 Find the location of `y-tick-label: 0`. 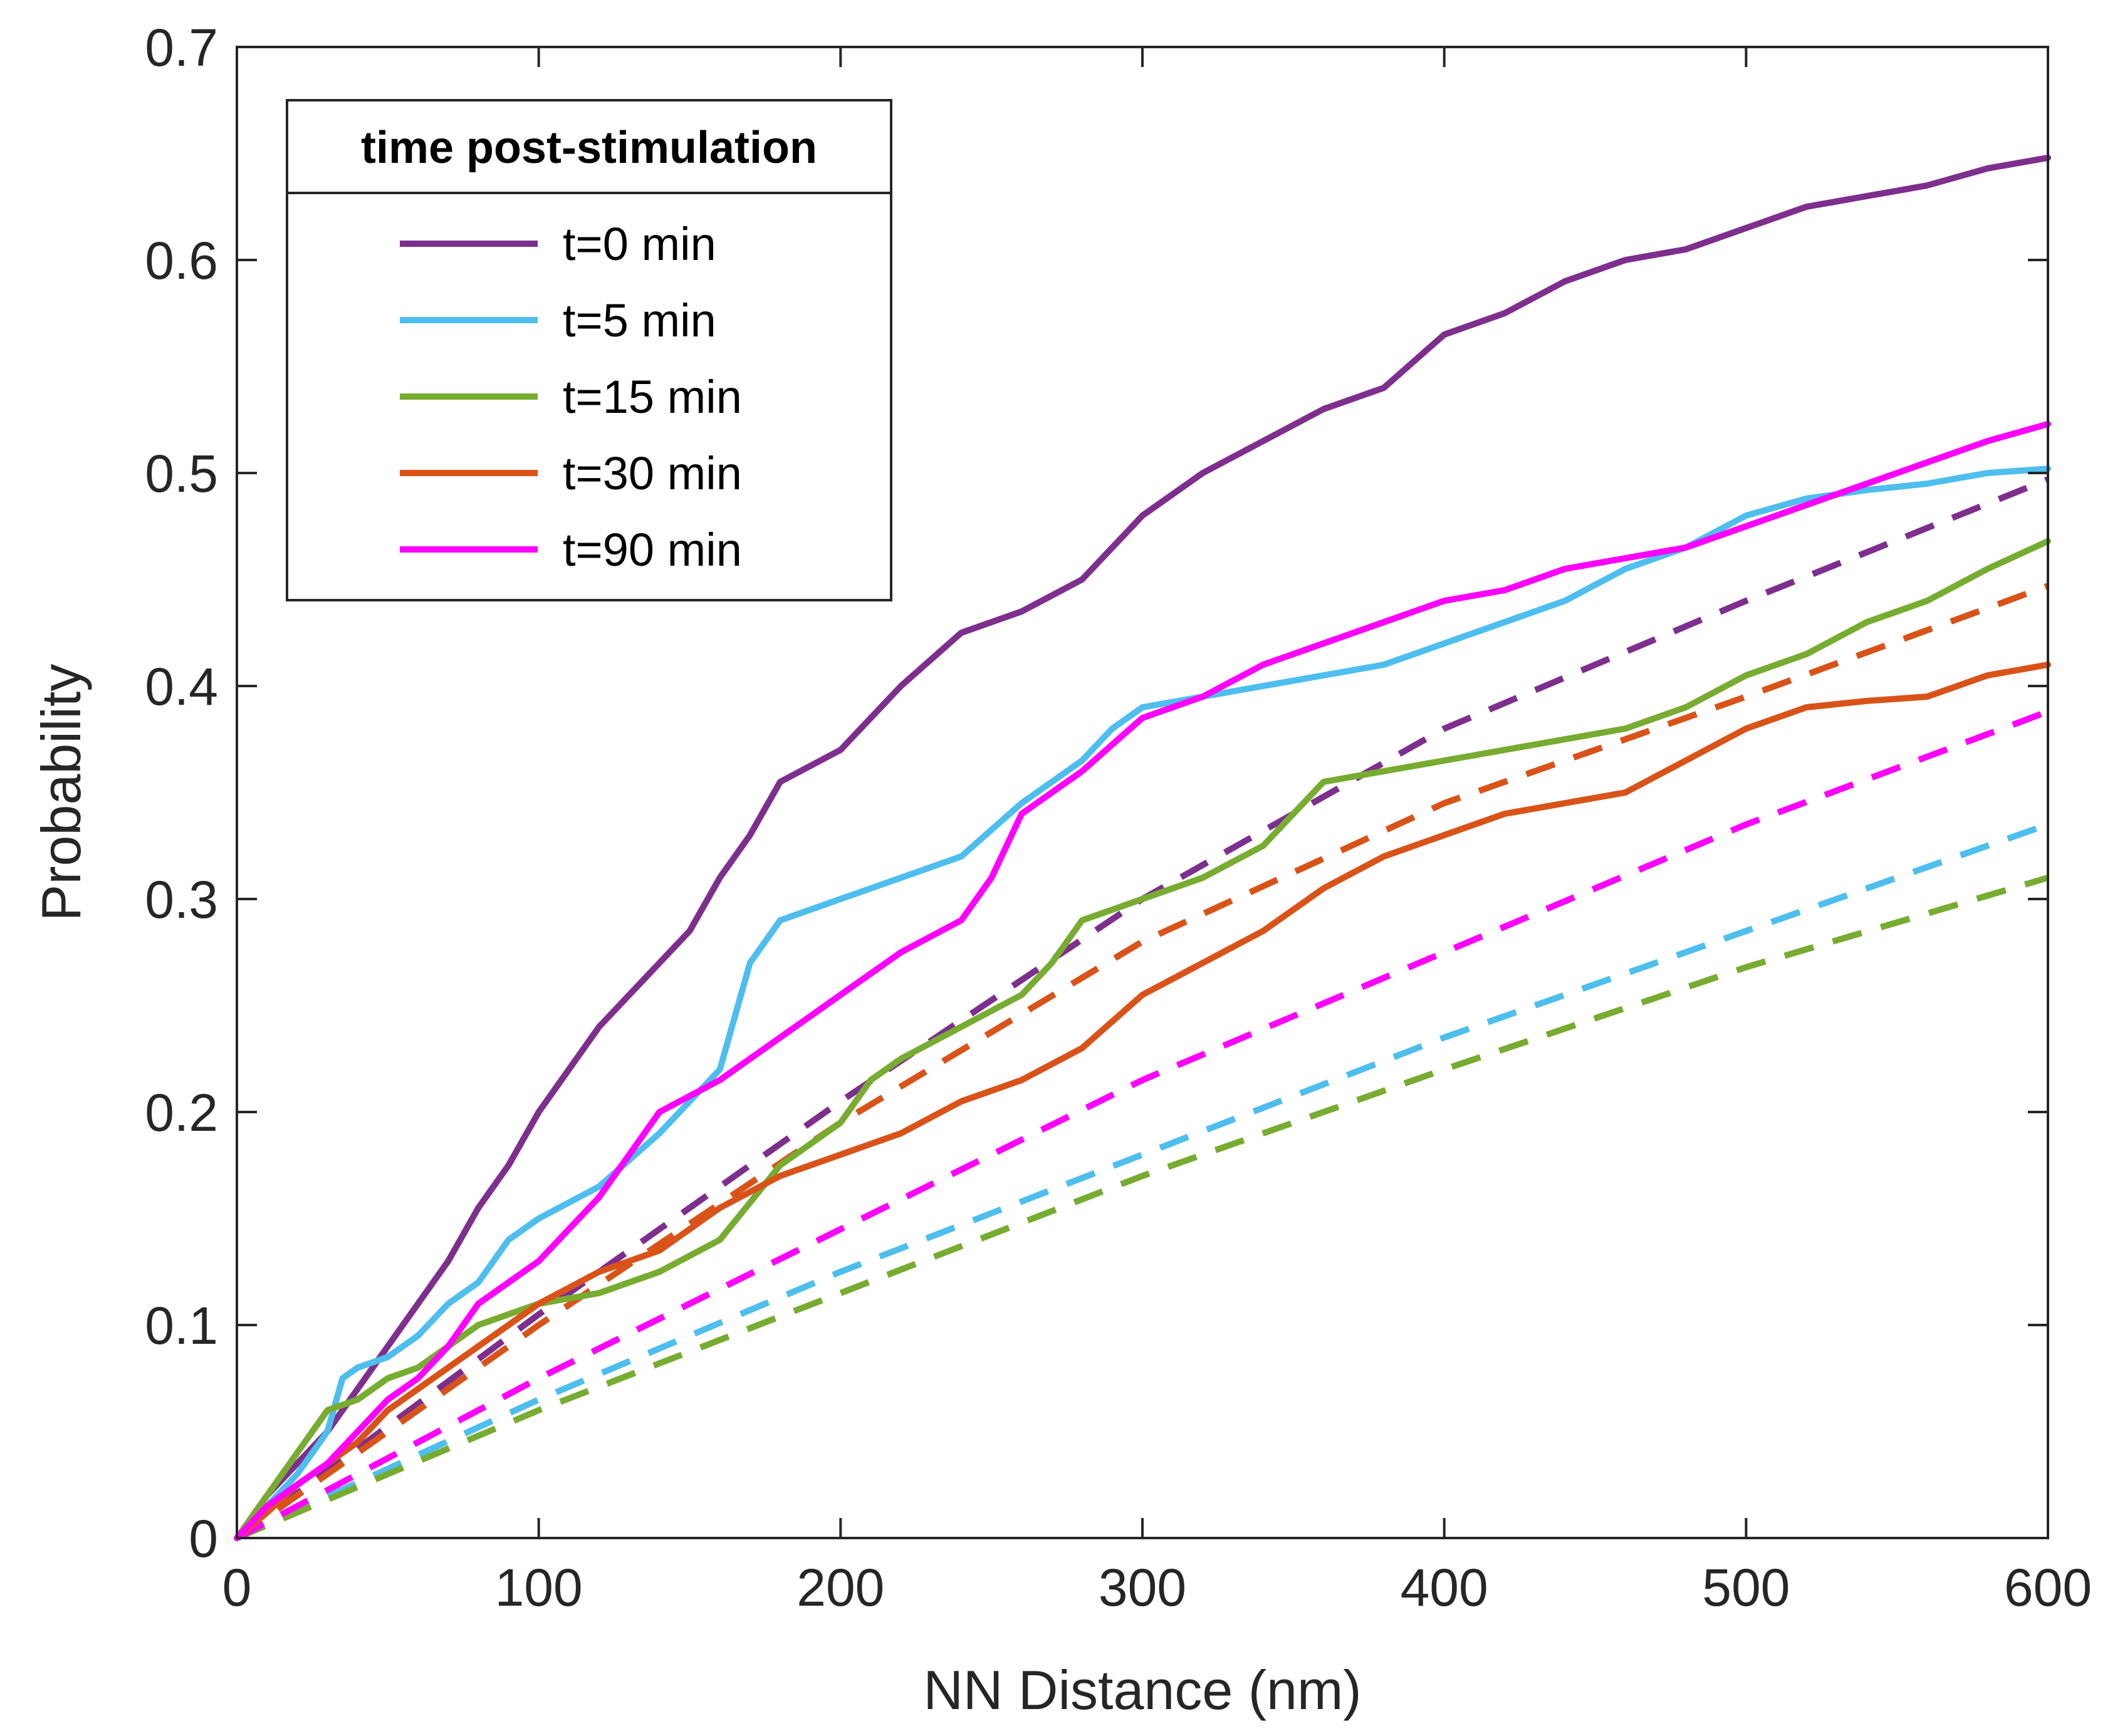

y-tick-label: 0 is located at coordinates (204, 1538).